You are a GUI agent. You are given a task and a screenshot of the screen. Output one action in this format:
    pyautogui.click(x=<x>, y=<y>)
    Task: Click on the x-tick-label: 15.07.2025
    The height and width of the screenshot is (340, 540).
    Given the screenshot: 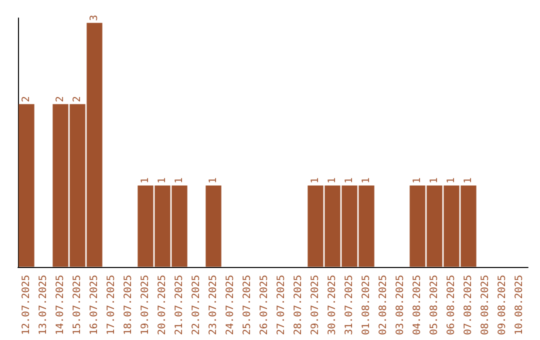 What is the action you would take?
    pyautogui.click(x=77, y=305)
    